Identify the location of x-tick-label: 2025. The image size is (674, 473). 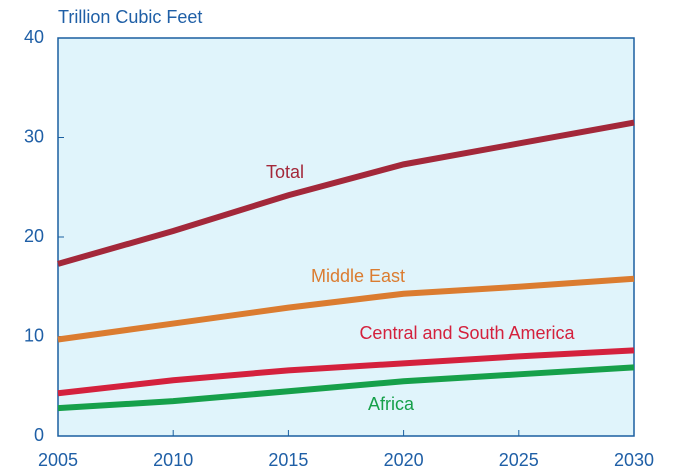
(519, 460).